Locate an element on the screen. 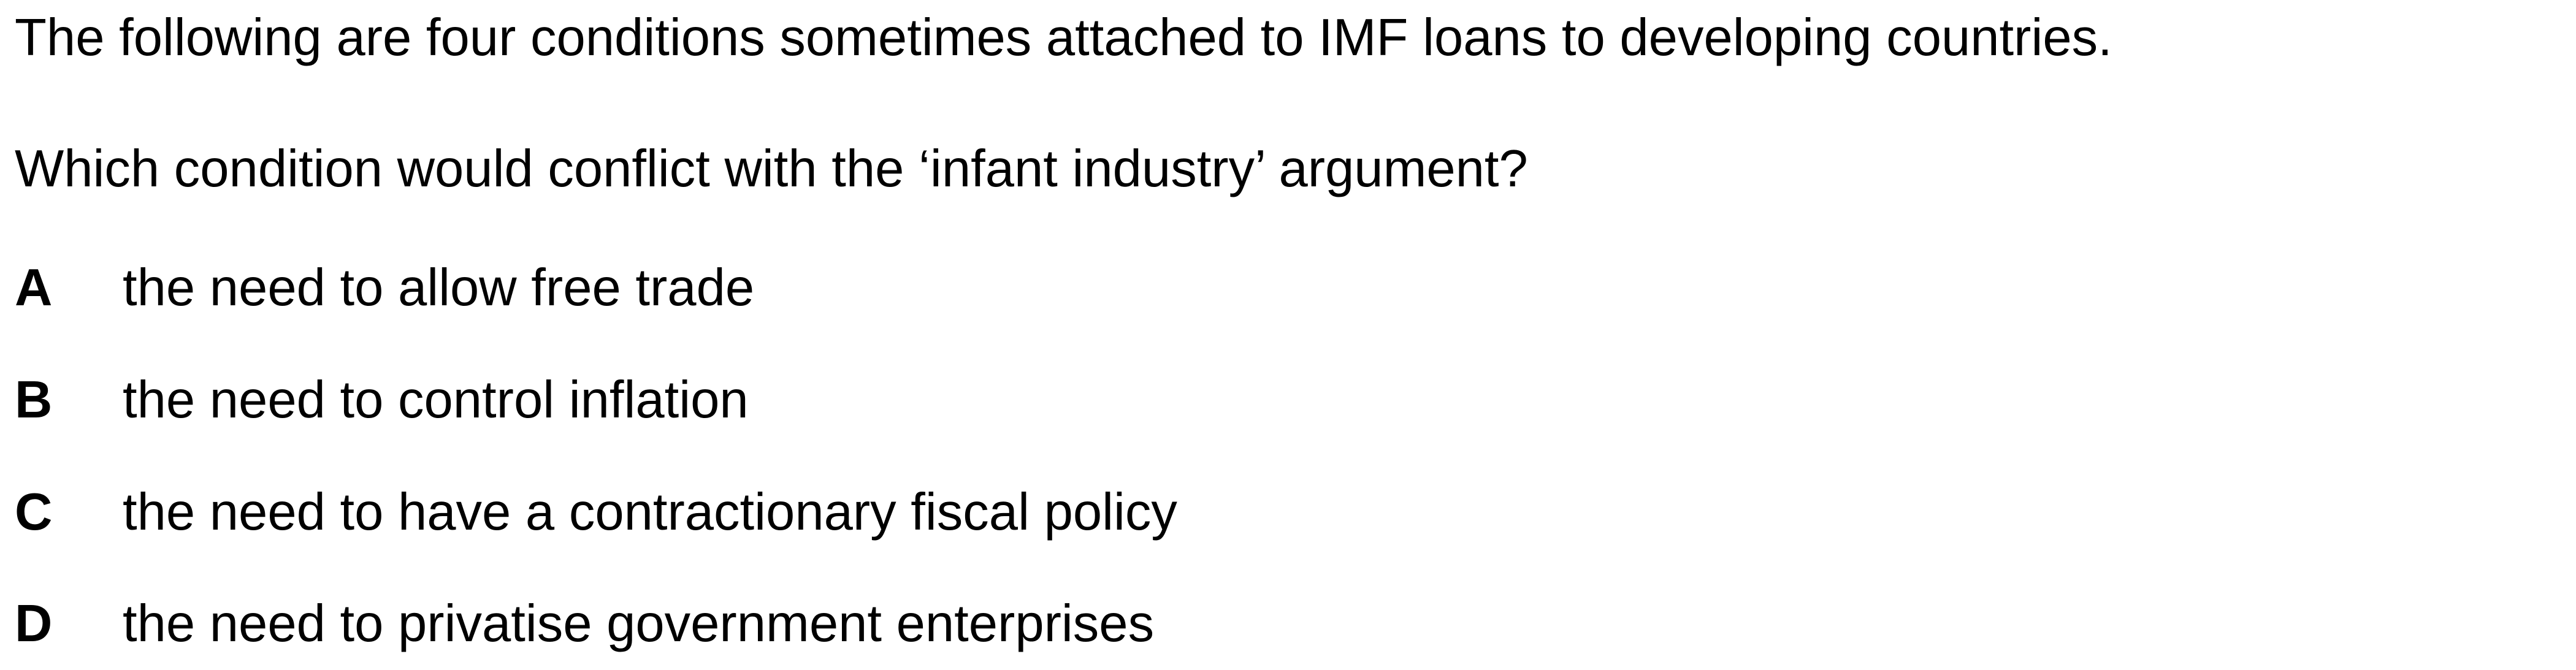  option-text: the need to control inflation is located at coordinates (436, 400).